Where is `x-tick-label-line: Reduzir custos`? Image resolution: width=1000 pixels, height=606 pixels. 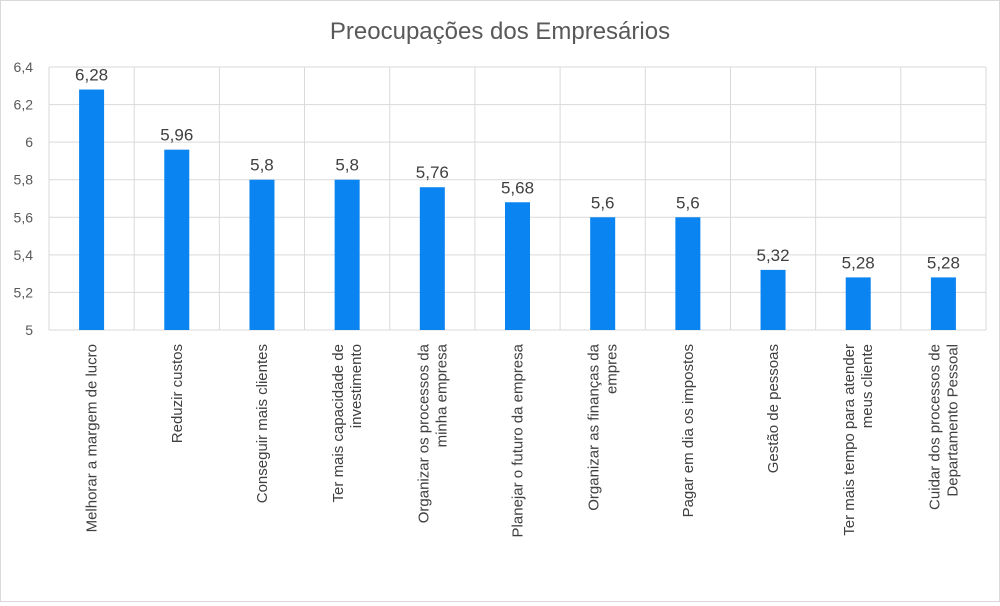
x-tick-label-line: Reduzir custos is located at coordinates (177, 393).